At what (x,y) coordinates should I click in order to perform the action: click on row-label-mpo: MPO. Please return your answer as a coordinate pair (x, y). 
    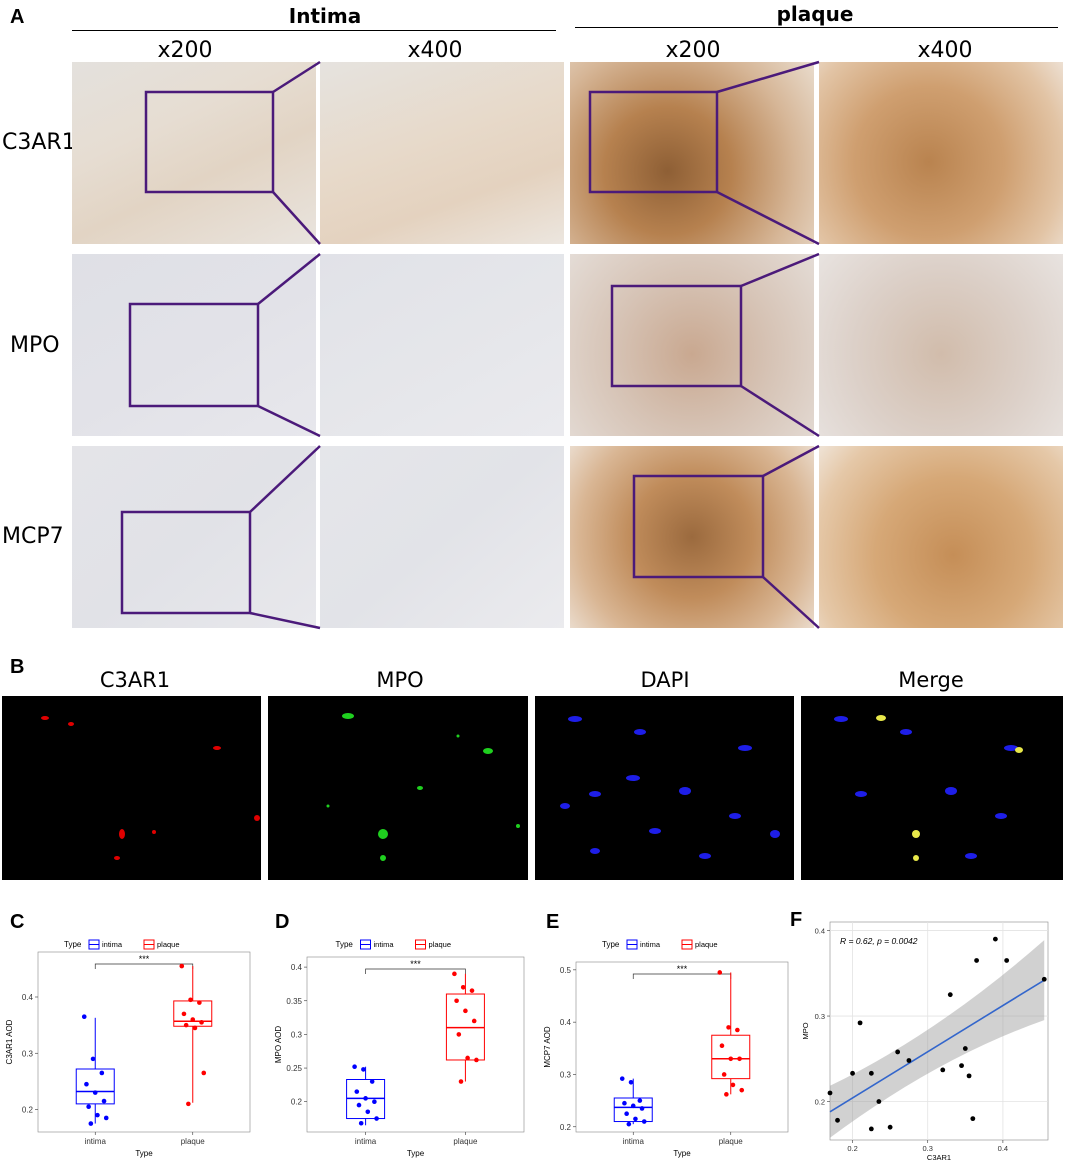
    Looking at the image, I should click on (35, 345).